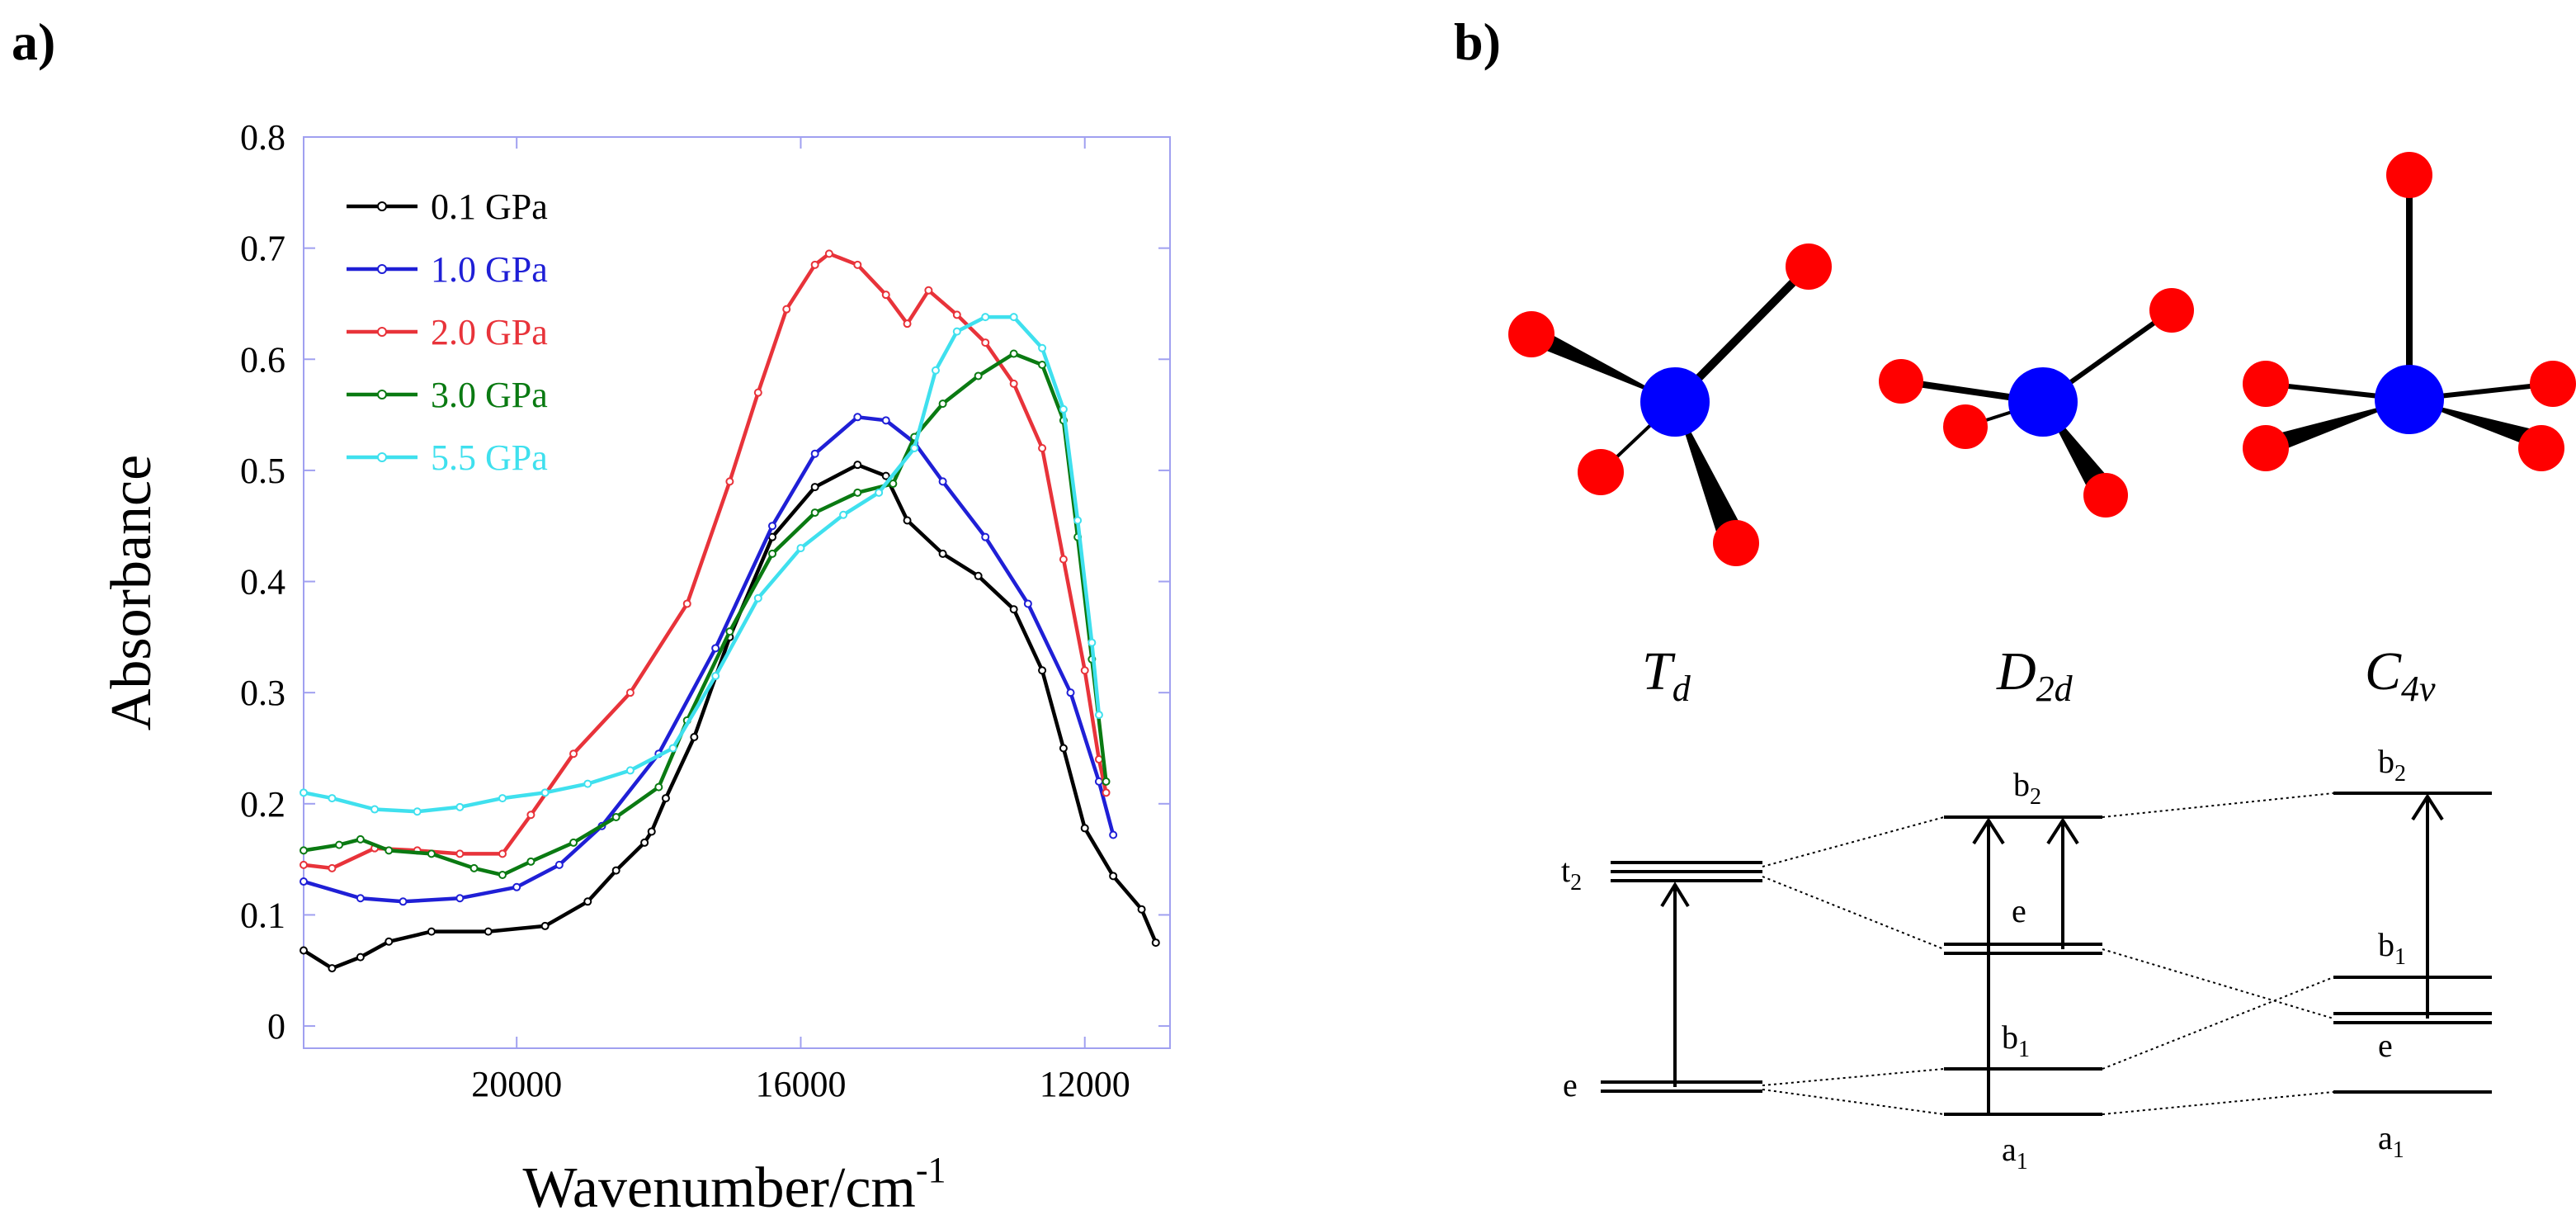  I want to click on y-tick-label: 0.7, so click(262, 249).